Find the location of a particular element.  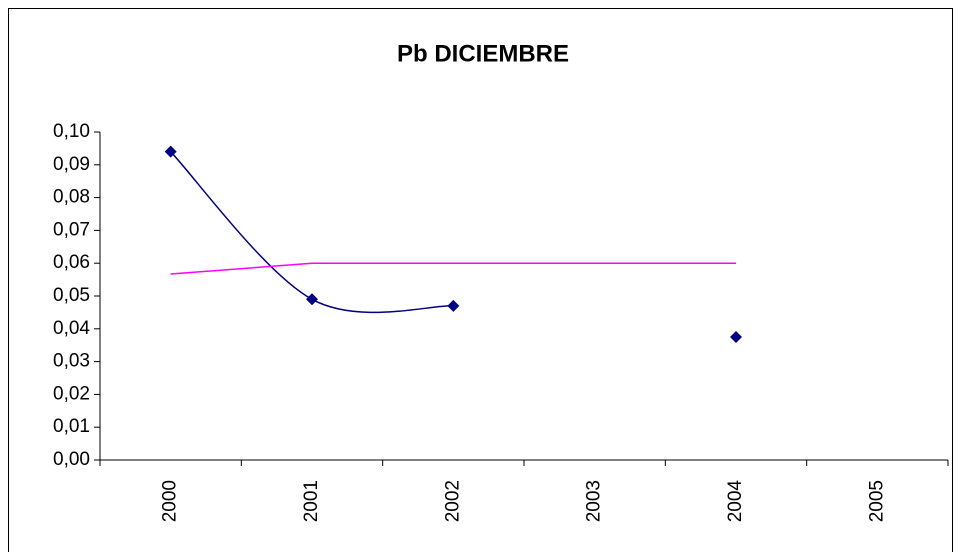

x-tick-label: 2004 is located at coordinates (735, 501).